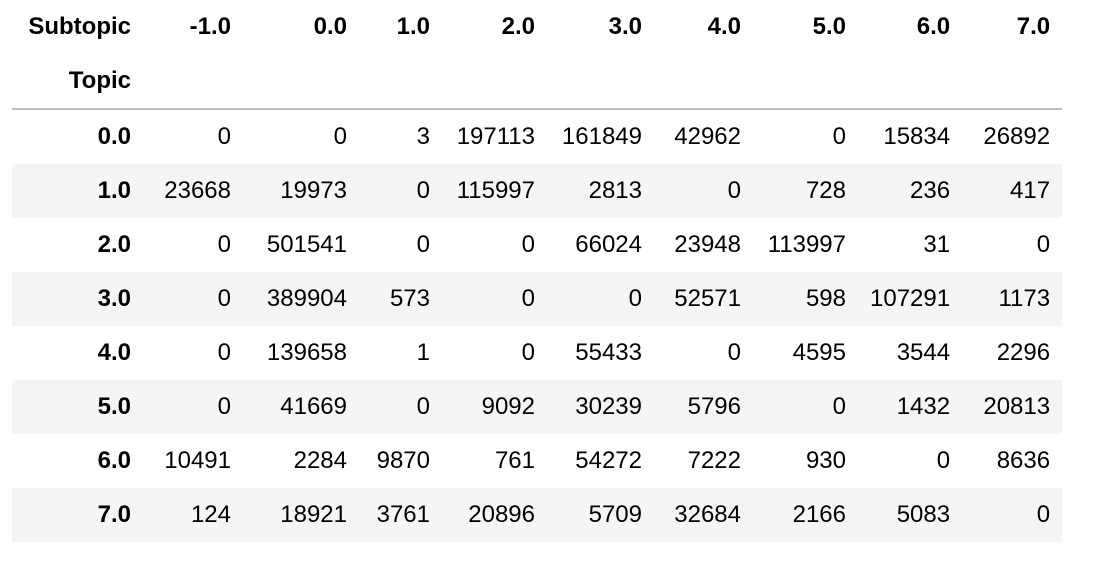  I want to click on table-row: 6.0 10491 2284 9870 761 54272 7222 930 0 8636, so click(537, 461).